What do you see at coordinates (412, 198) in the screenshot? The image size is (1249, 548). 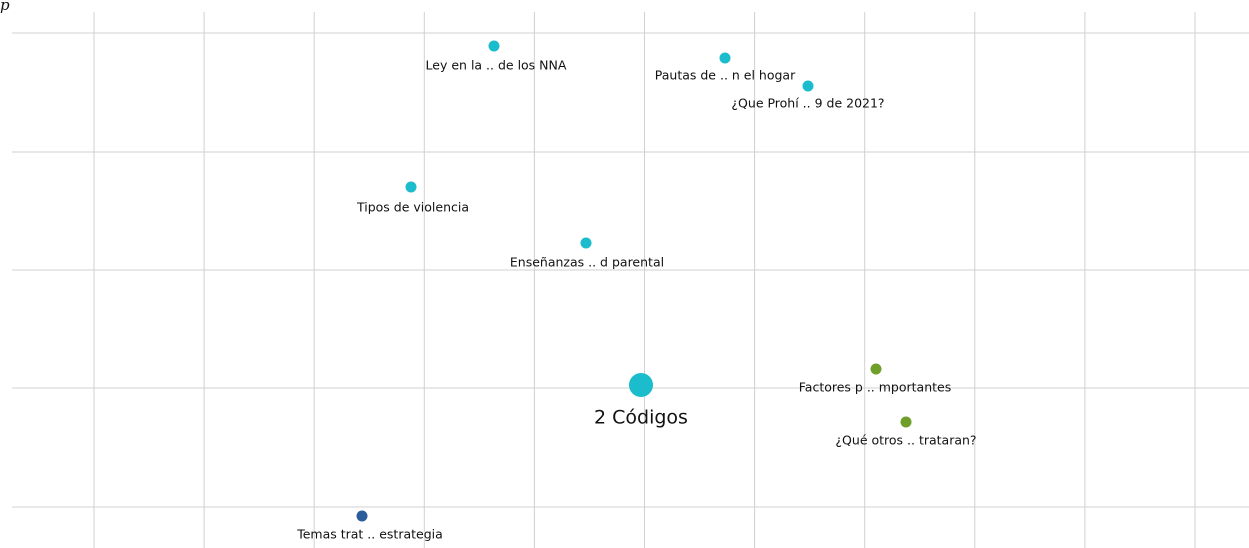 I see `node: Tipos de violencia` at bounding box center [412, 198].